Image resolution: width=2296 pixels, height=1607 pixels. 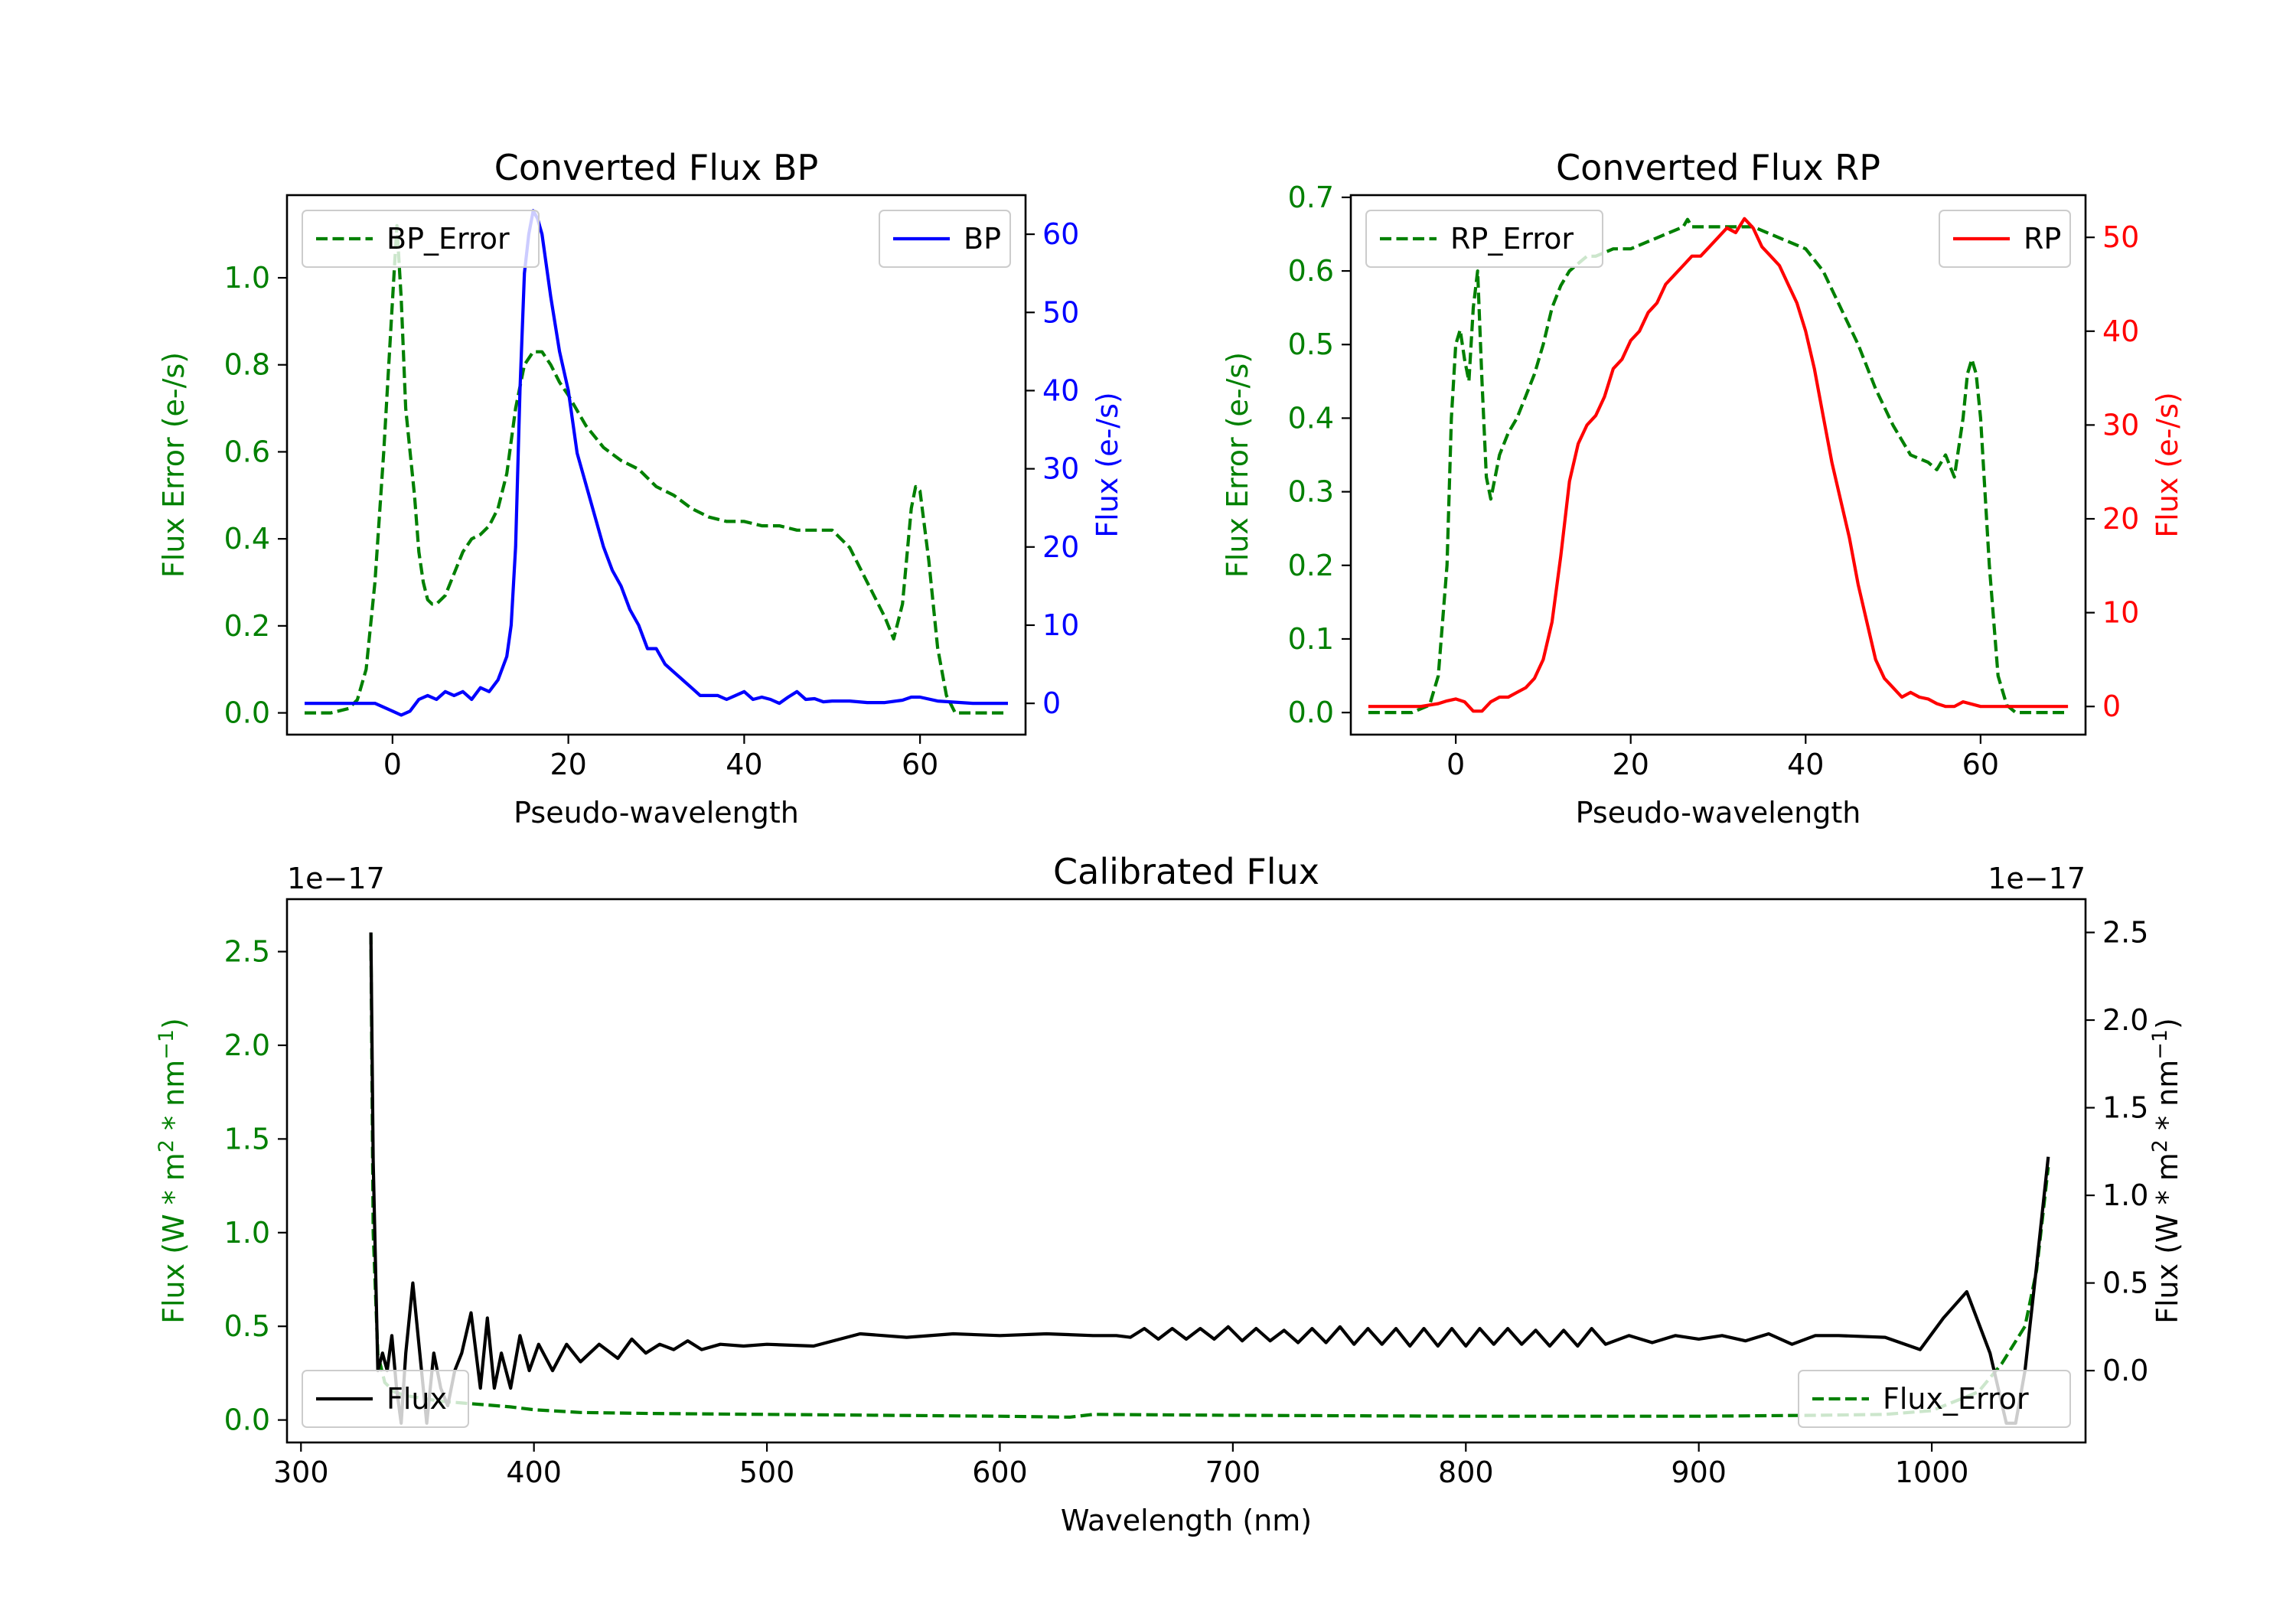 I want to click on calibrated-right-y-label-part: * nm, so click(x=2167, y=1099).